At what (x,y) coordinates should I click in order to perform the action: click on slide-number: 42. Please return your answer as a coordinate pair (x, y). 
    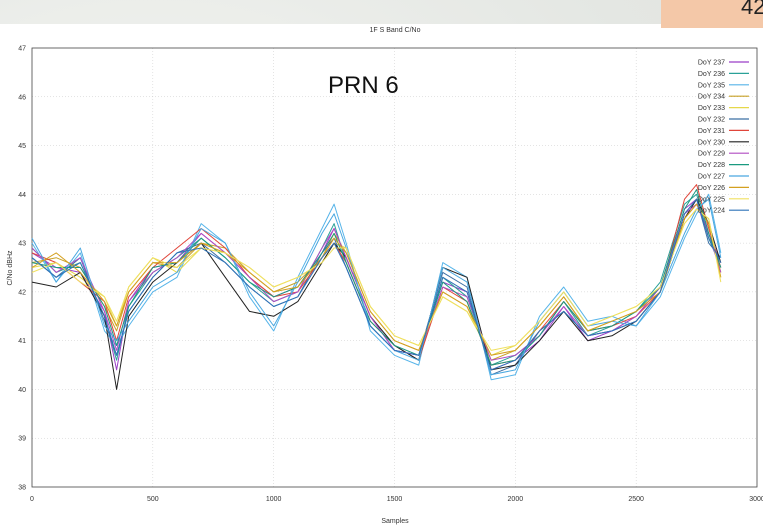
    Looking at the image, I should click on (752, 9).